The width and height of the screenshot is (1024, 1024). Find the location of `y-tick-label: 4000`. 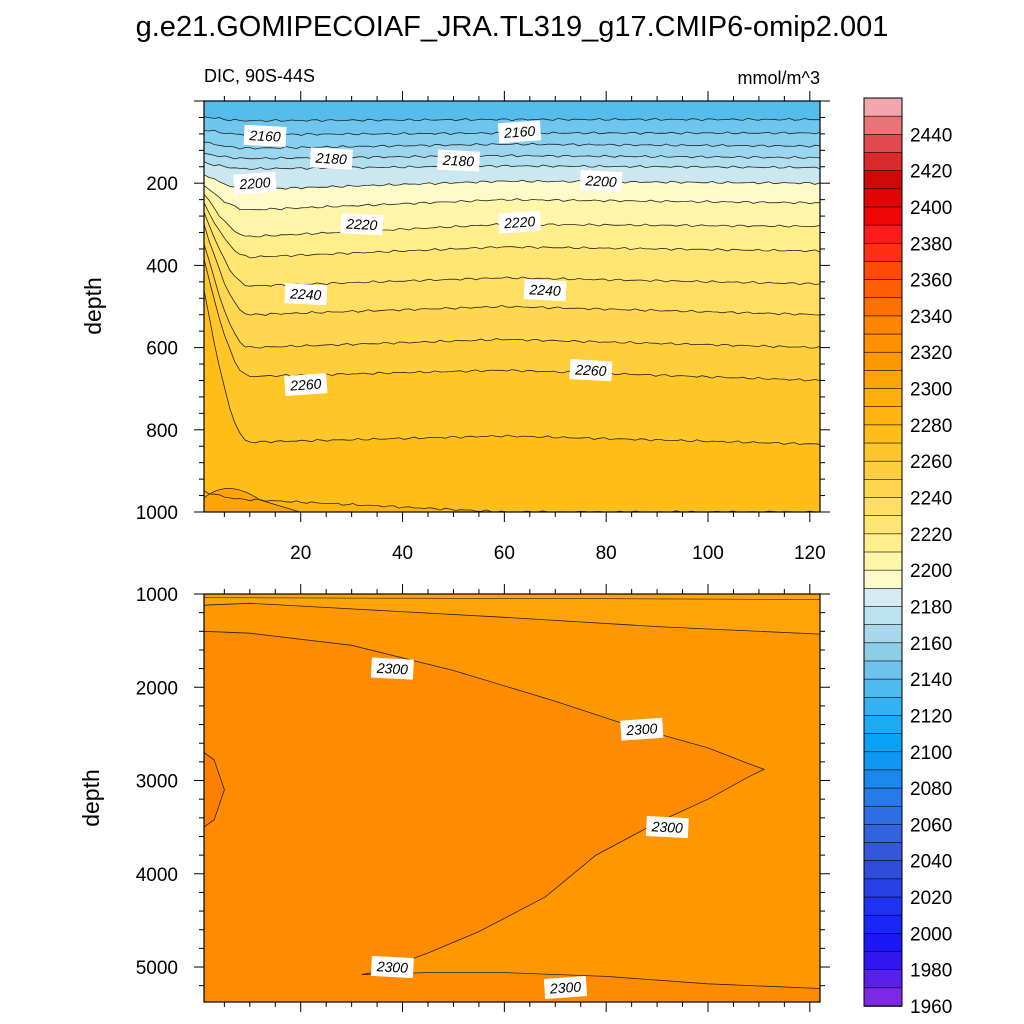

y-tick-label: 4000 is located at coordinates (157, 875).